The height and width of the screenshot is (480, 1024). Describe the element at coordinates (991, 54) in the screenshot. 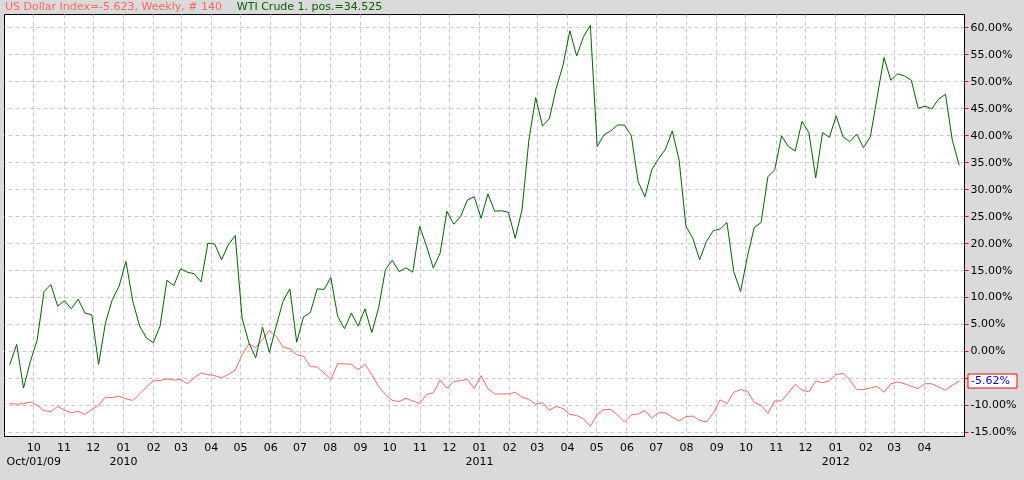

I see `y-tick-label: 55.00%` at that location.